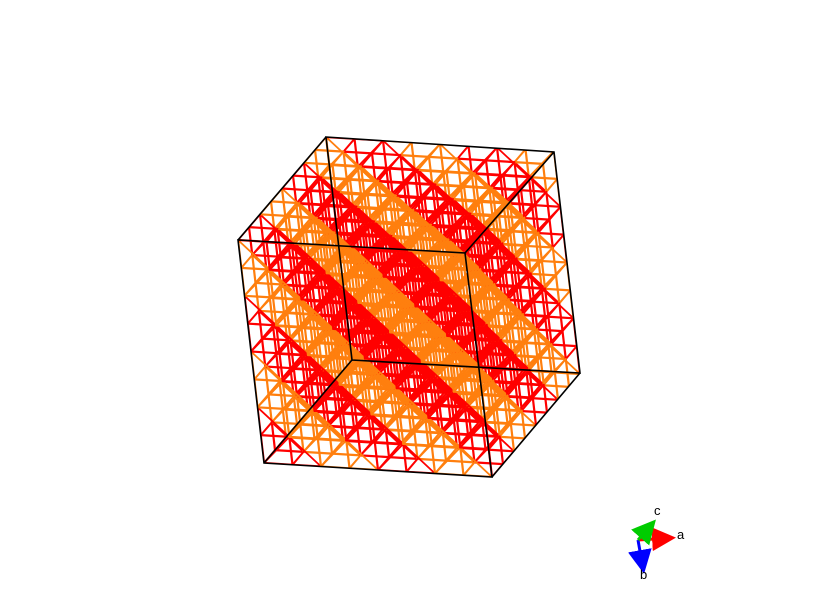 The height and width of the screenshot is (615, 818). I want to click on axis-b-arrow, so click(640, 556).